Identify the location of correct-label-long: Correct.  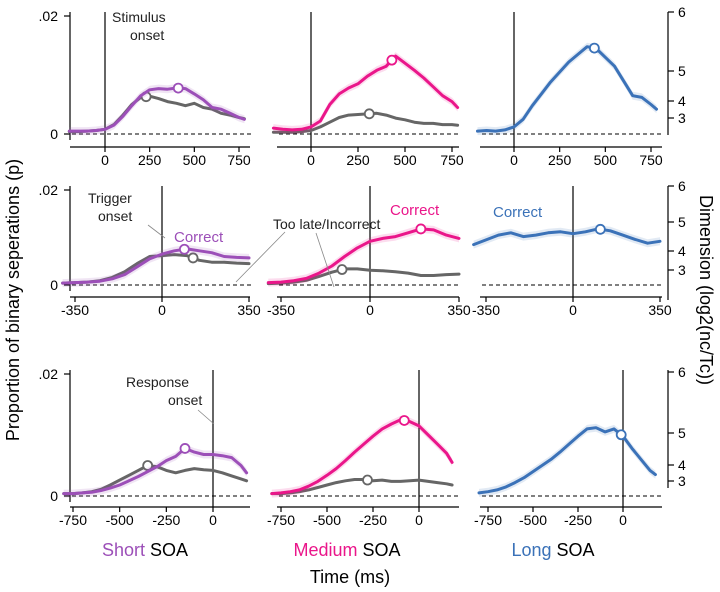
(518, 212).